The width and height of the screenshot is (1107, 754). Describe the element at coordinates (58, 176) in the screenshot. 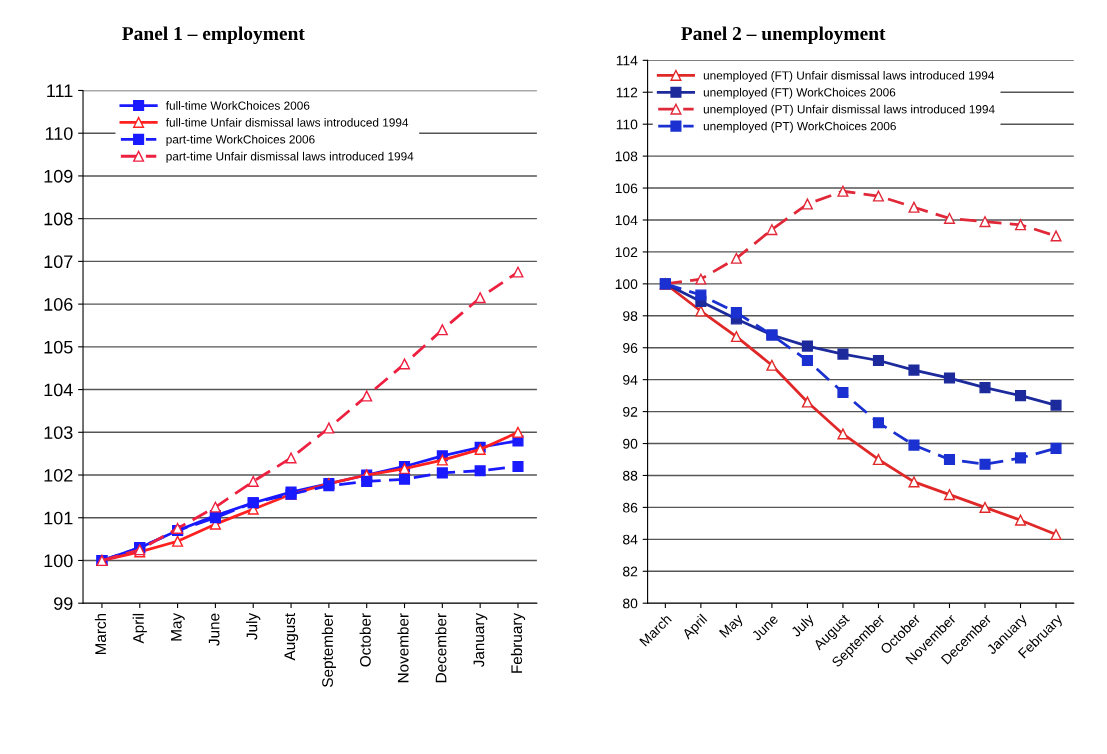

I see `y-tick-label: 109` at that location.